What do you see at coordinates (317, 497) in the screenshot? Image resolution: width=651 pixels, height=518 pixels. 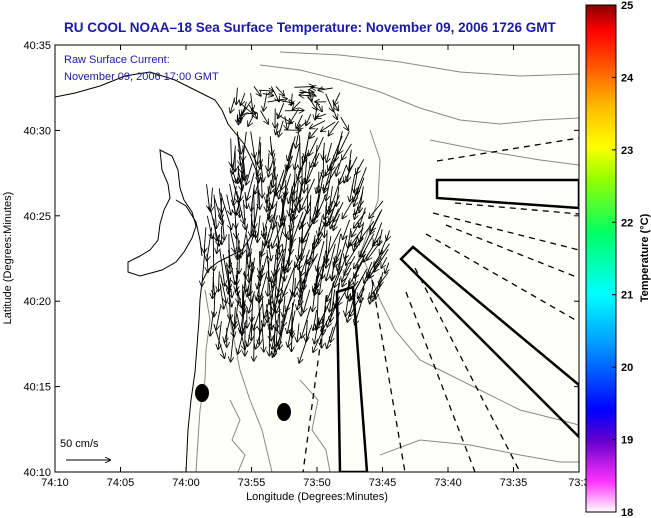 I see `x-axis-label: Longitude (Degrees:Minutes)` at bounding box center [317, 497].